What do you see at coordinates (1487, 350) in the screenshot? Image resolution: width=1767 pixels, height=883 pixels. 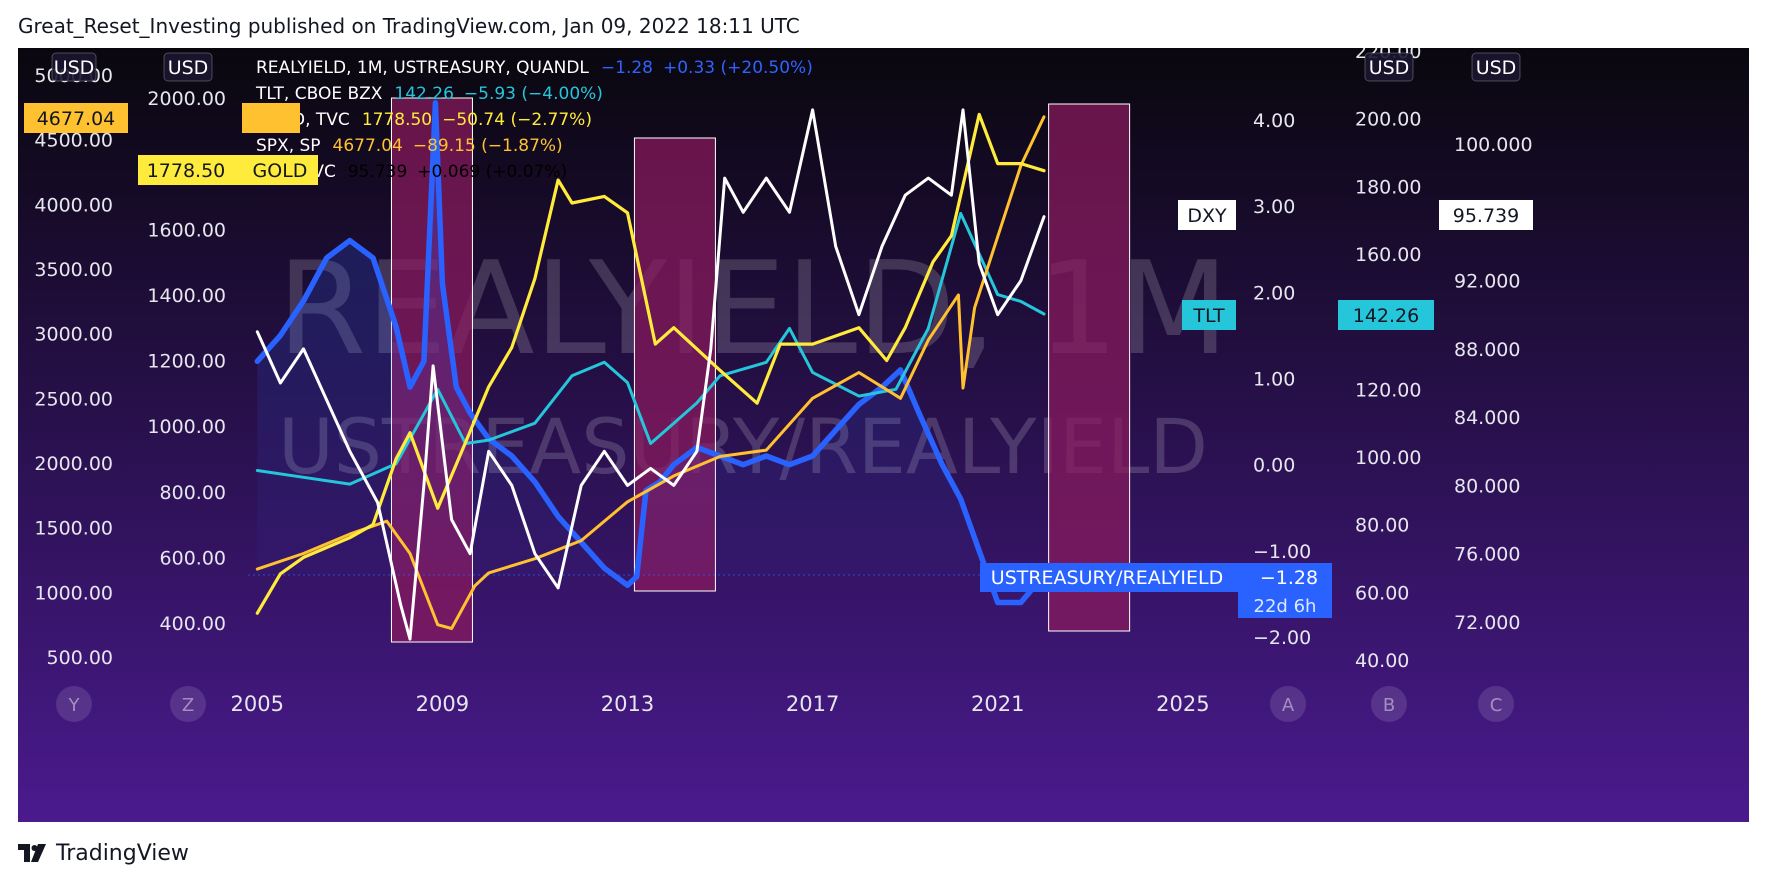 I see `axis-c-tick: 88.000` at bounding box center [1487, 350].